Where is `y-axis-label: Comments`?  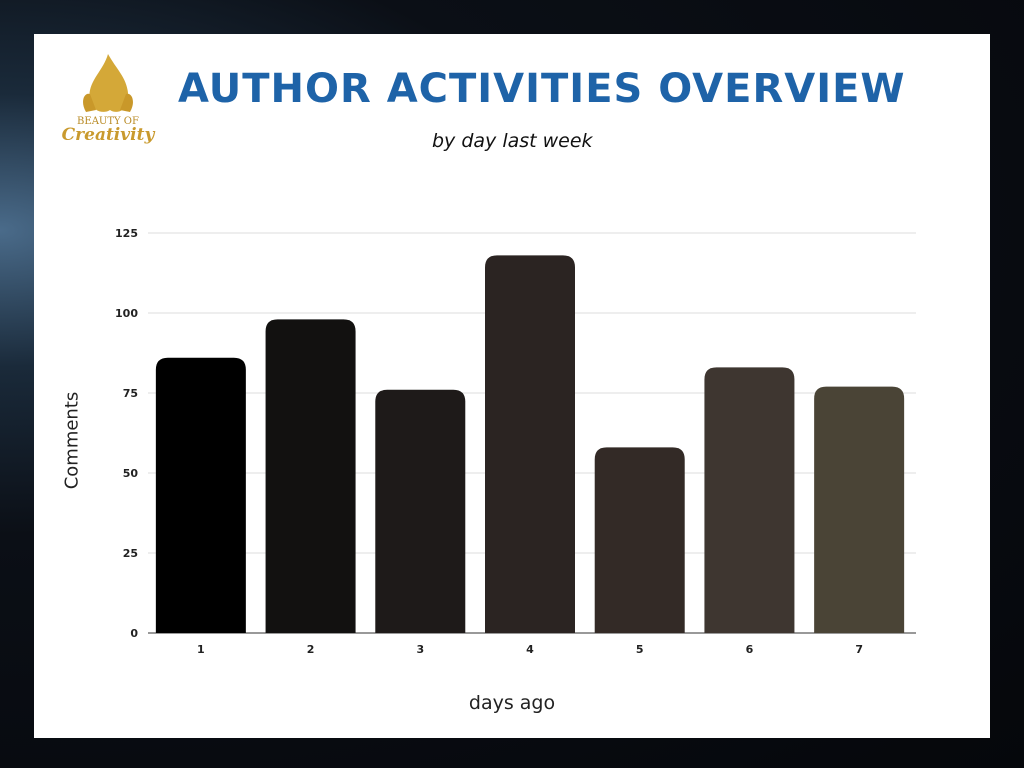 y-axis-label: Comments is located at coordinates (72, 440).